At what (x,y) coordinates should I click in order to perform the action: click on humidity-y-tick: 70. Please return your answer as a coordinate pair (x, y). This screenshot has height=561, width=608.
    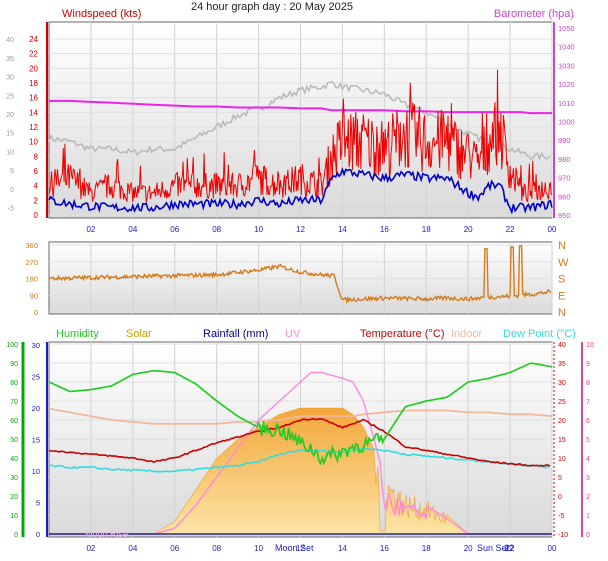
    Looking at the image, I should click on (14, 402).